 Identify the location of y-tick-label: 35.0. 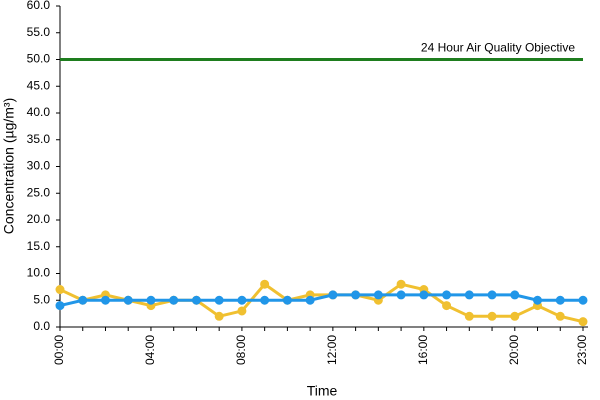
(39, 139).